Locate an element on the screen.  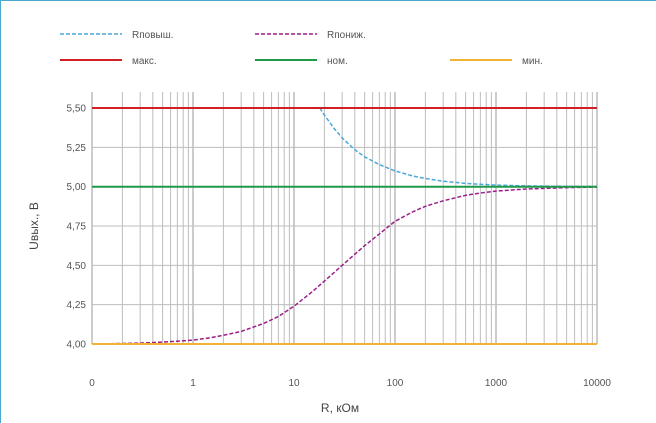
y-tick-labels: 4,00 4,25 4,50 4,75 5,00 5,25 5,50 is located at coordinates (77, 227).